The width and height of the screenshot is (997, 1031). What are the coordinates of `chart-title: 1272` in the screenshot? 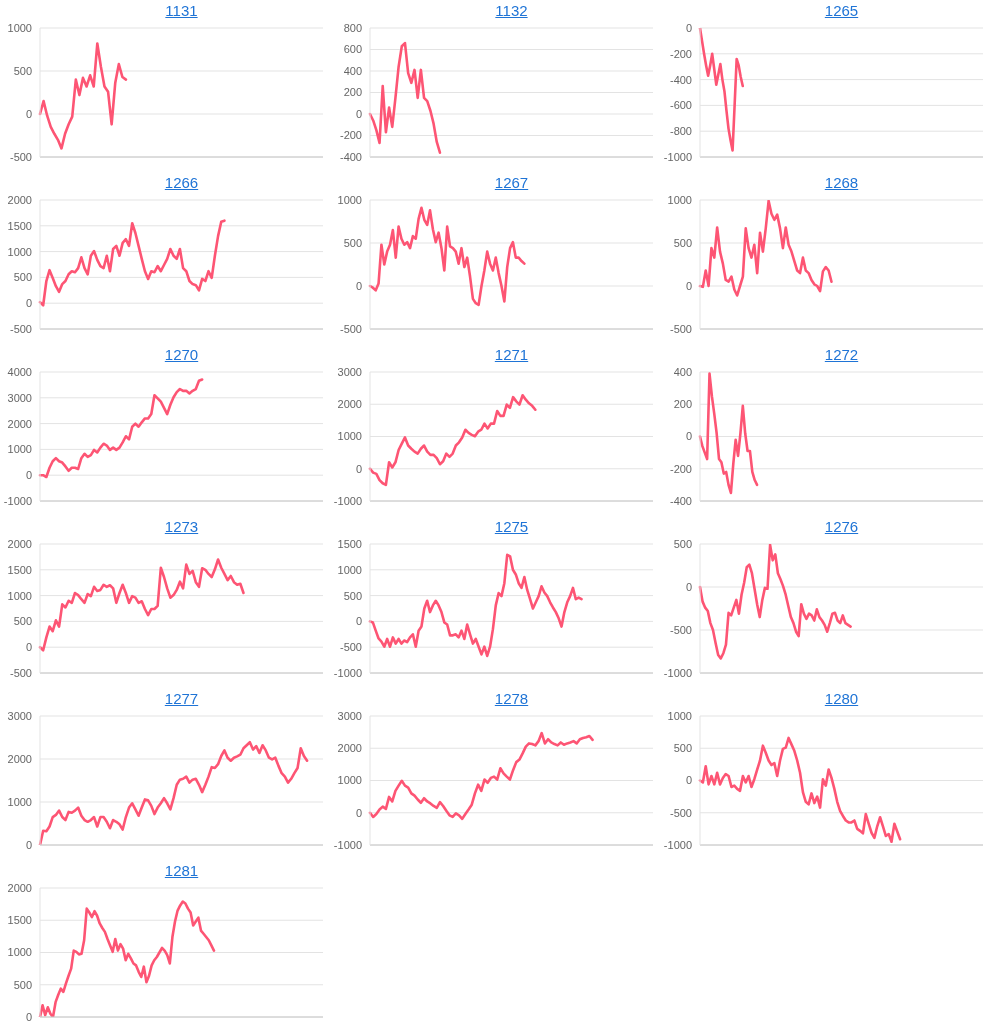 It's located at (841, 354).